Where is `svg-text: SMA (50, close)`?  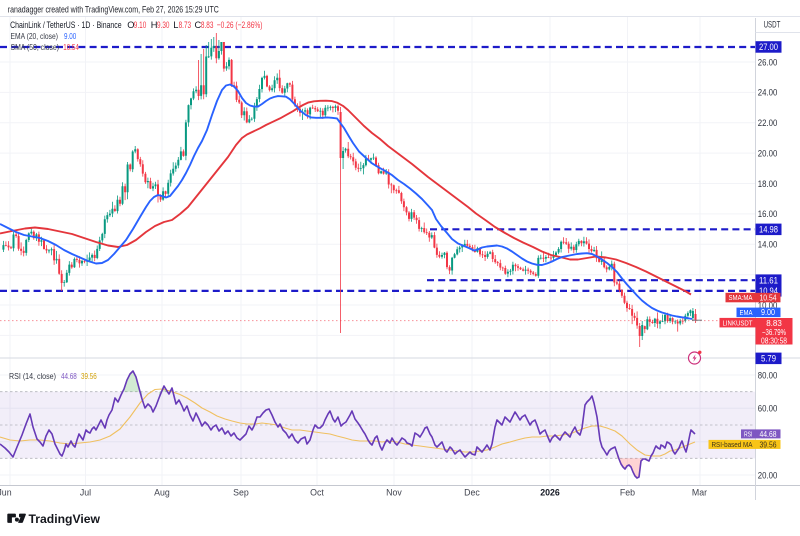
svg-text: SMA (50, close) is located at coordinates (35, 47).